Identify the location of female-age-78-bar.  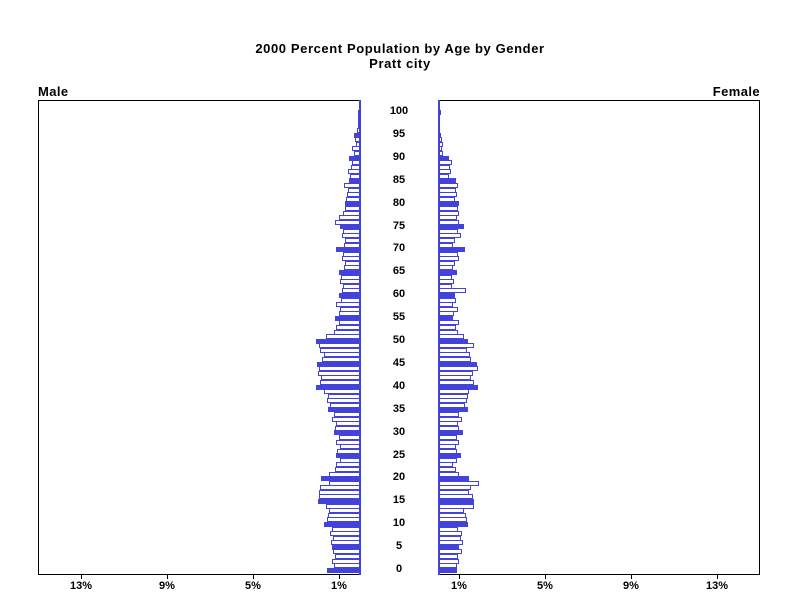
(448, 213).